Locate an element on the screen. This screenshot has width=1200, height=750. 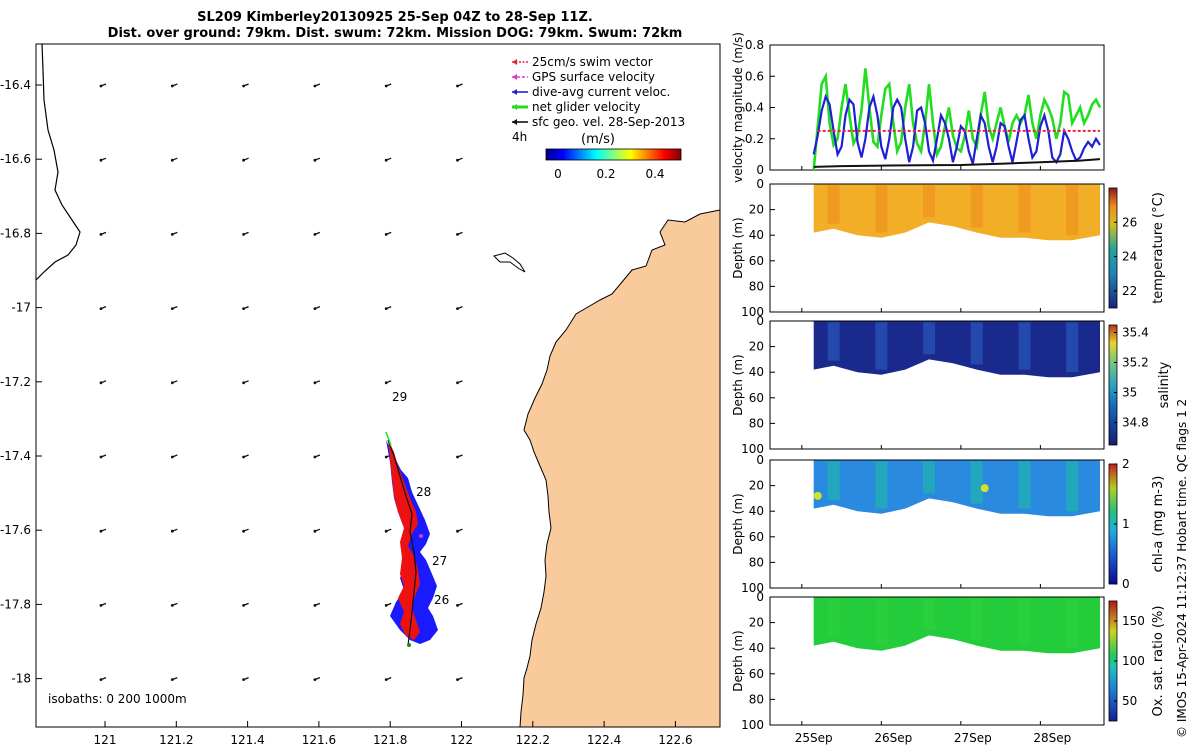
oxygen-y-tick-label: 20 is located at coordinates (756, 623).